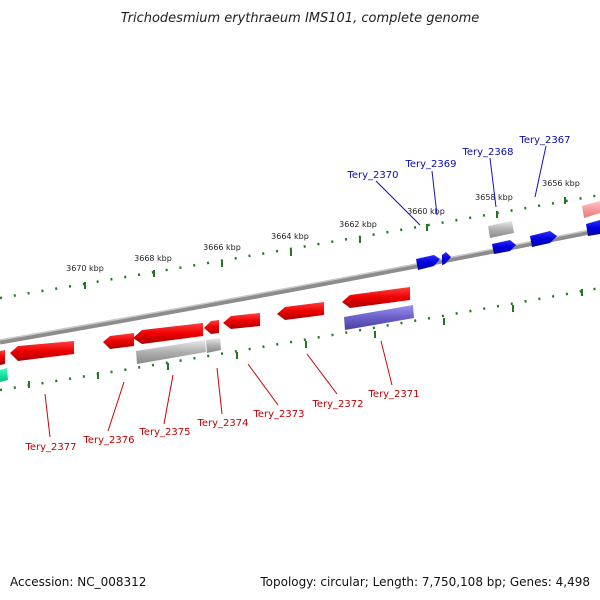 The width and height of the screenshot is (600, 600). I want to click on gene-label-tery-2374: Tery_2374, so click(222, 423).